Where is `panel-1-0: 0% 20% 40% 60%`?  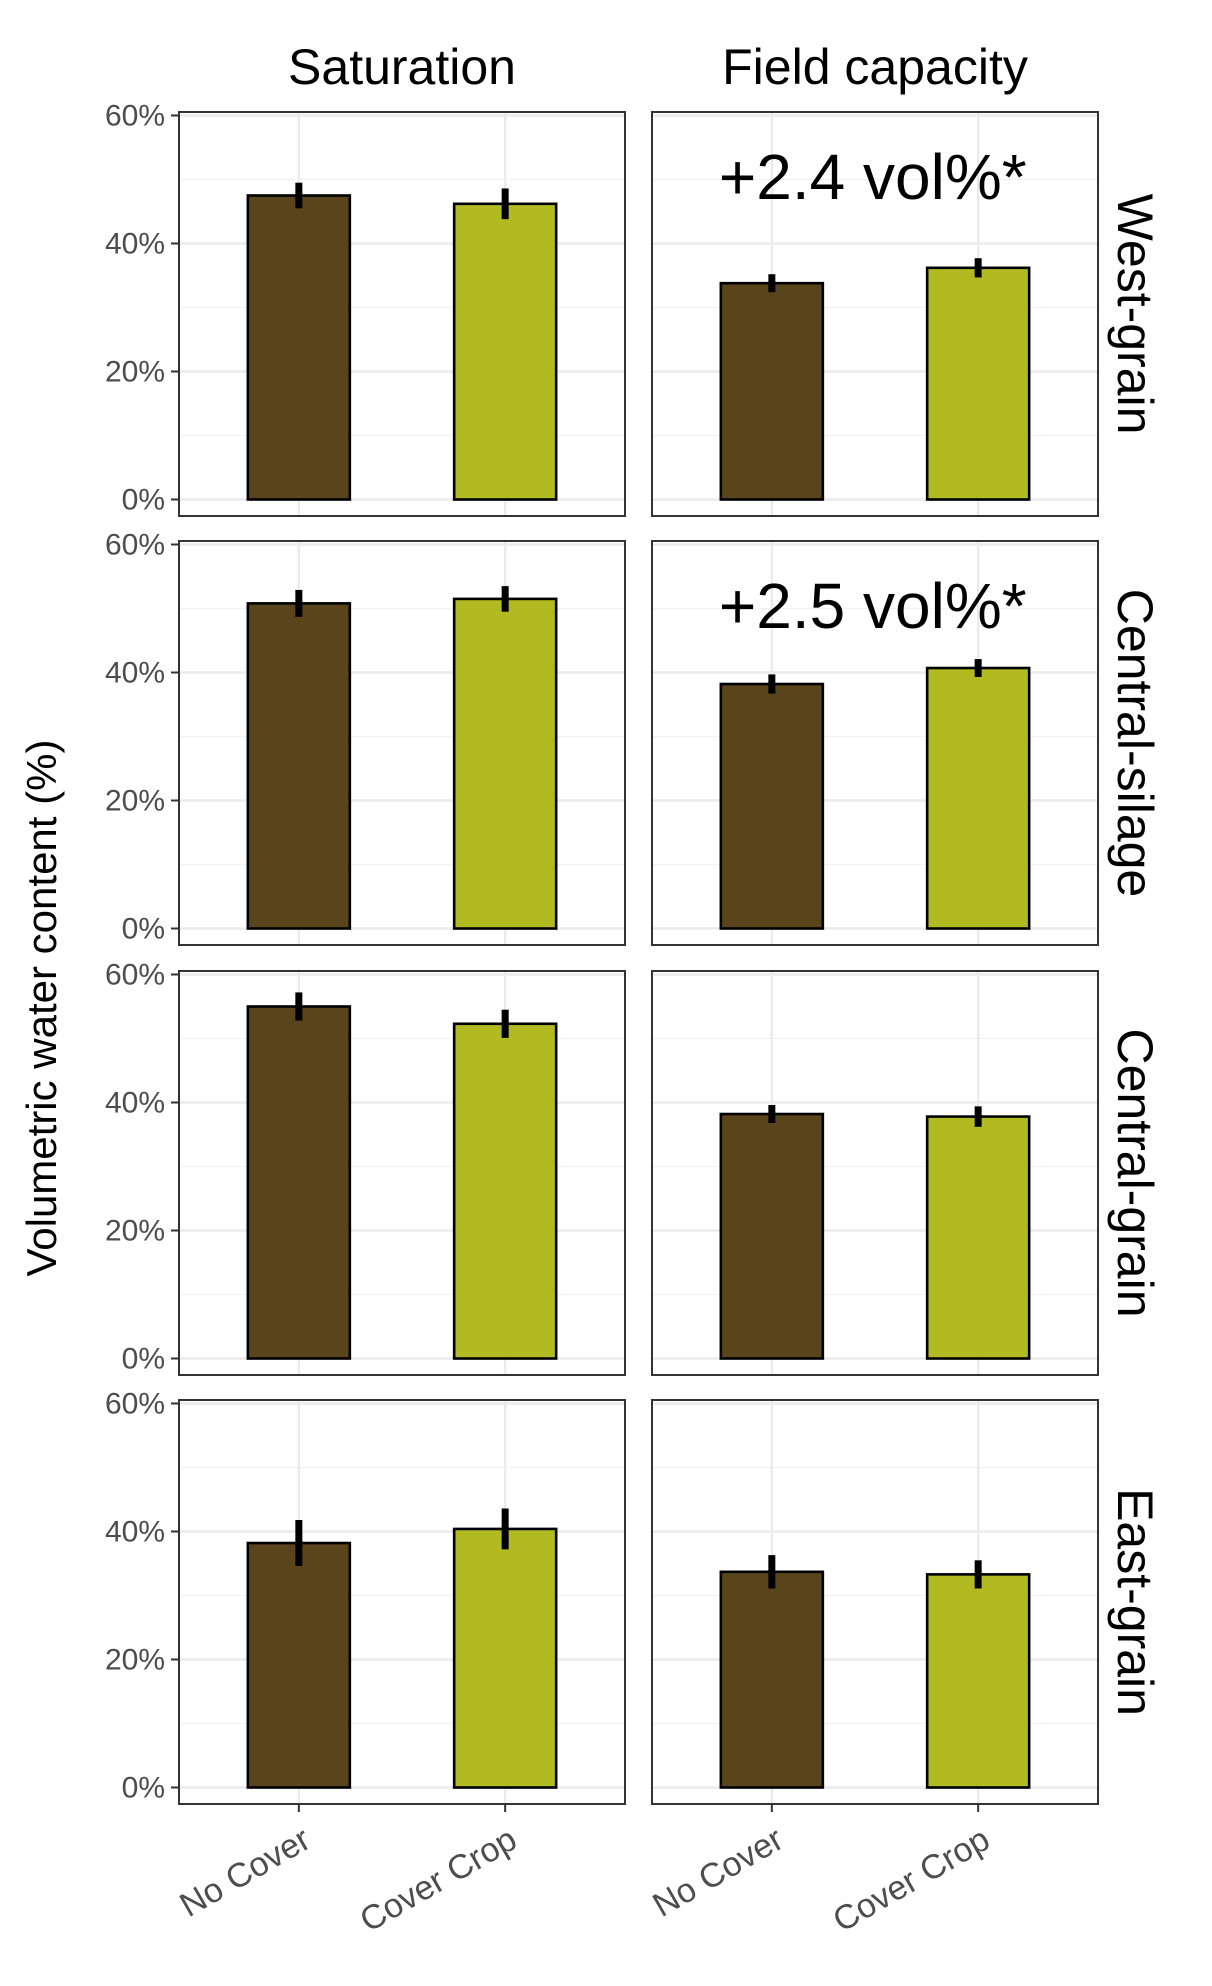 panel-1-0: 0% 20% 40% 60% is located at coordinates (365, 737).